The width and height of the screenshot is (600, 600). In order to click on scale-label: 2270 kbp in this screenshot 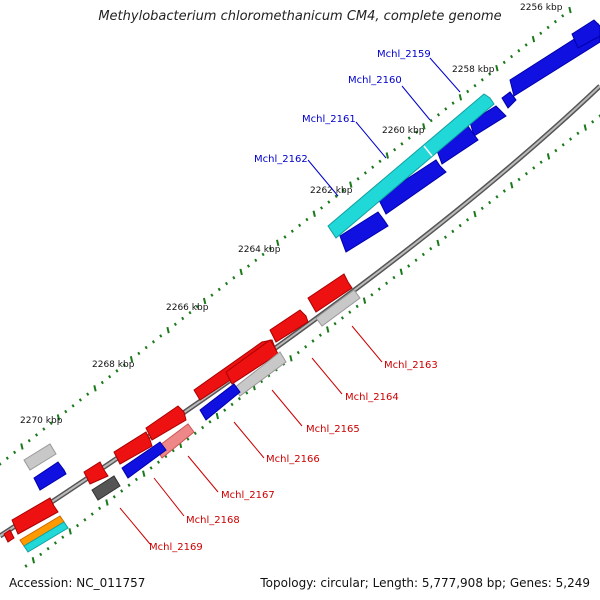, I will do `click(41, 421)`.